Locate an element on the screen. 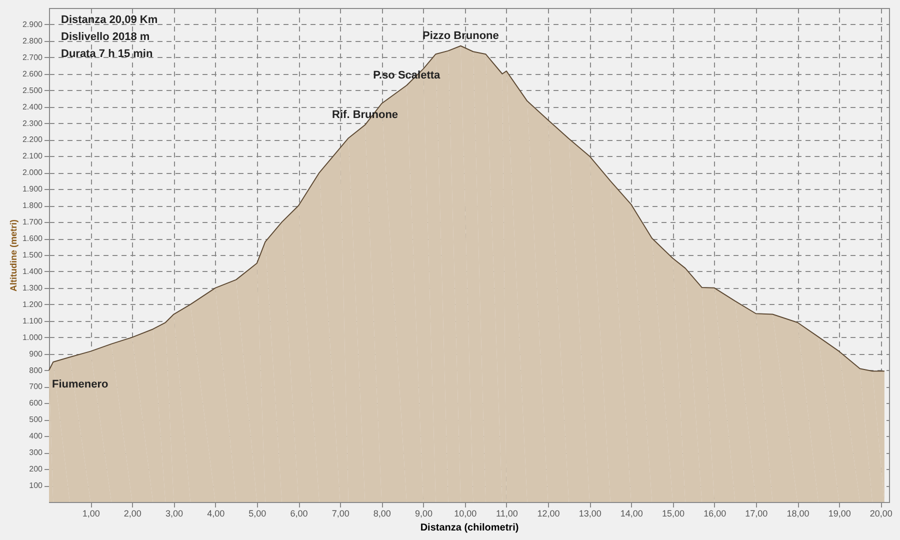 The height and width of the screenshot is (540, 900). y-tick-label: 1.100 is located at coordinates (33, 321).